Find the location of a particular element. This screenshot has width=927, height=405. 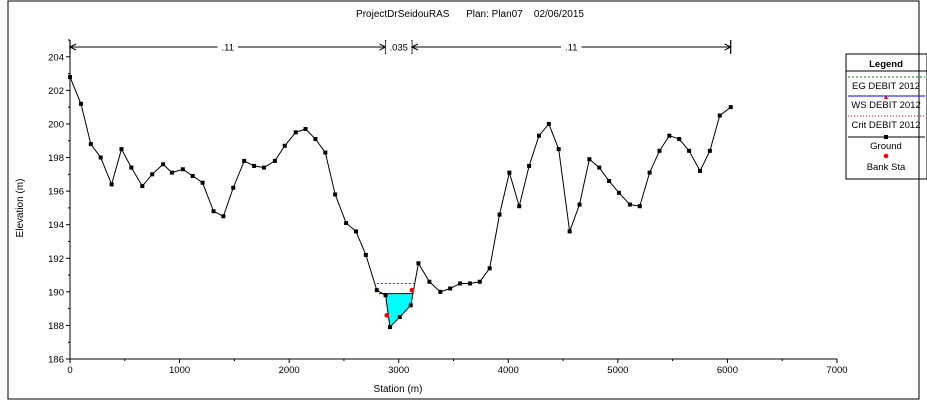

x-tick-label: 2000 is located at coordinates (289, 370).